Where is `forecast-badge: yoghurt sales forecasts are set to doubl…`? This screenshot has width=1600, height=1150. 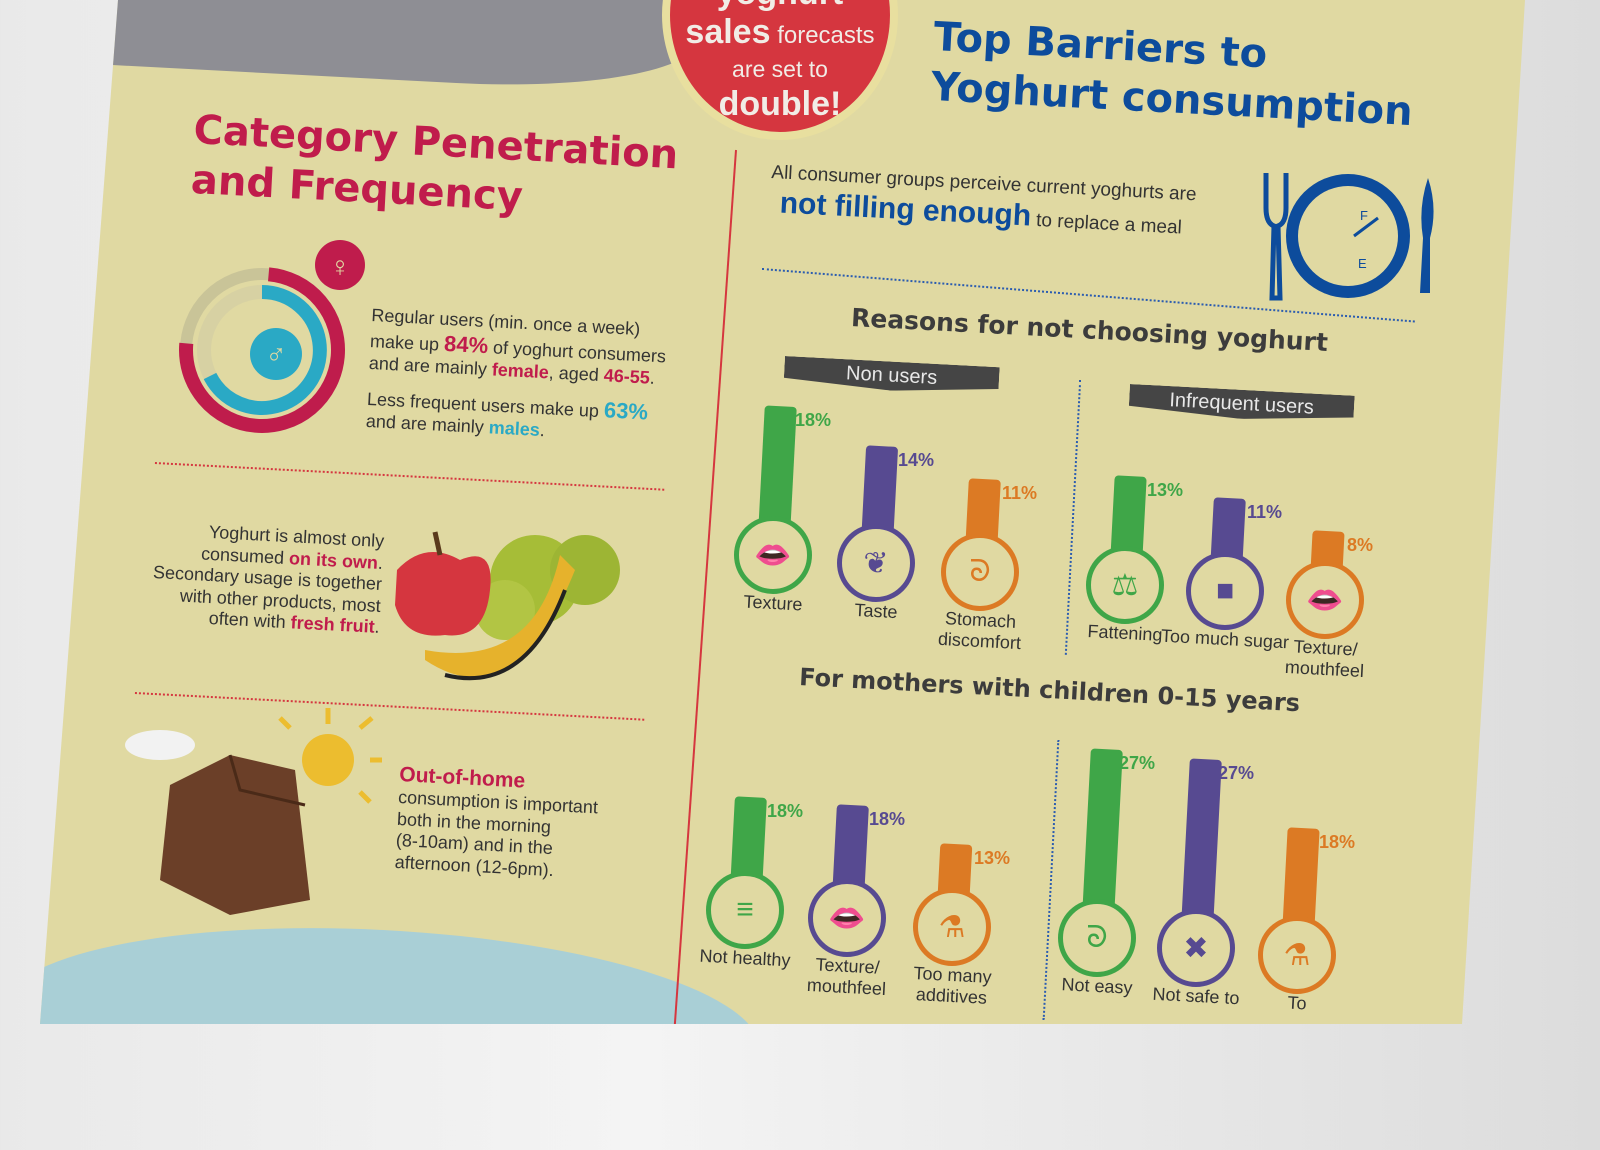 forecast-badge: yoghurt sales forecasts are set to doubl… is located at coordinates (780, 70).